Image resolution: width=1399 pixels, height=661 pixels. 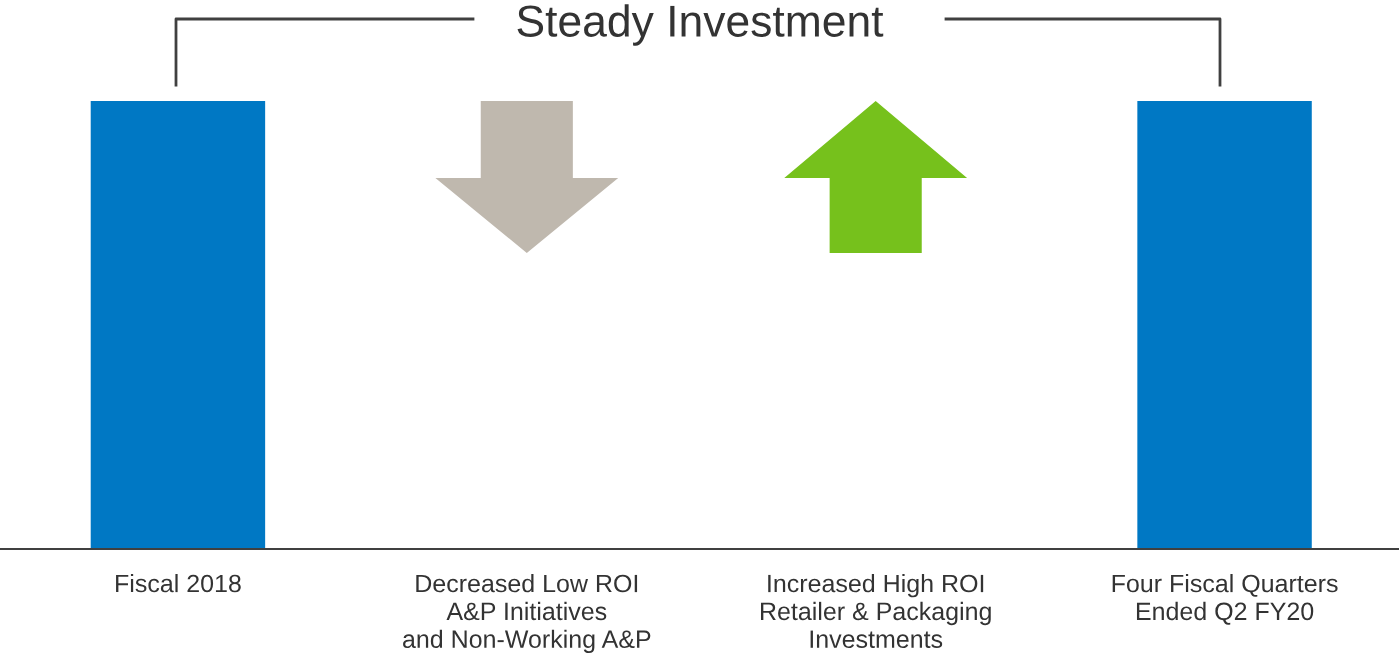 I want to click on x-tick-label: Increased High ROI Retailer & Packaging Investments, so click(x=876, y=611).